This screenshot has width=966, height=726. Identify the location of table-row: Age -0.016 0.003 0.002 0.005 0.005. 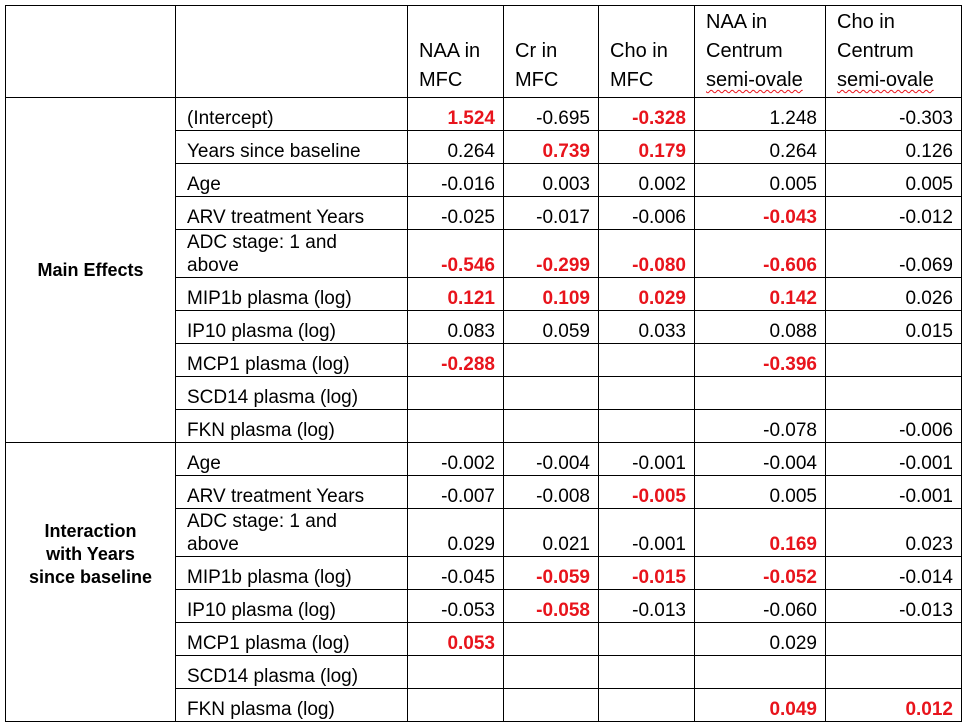
(484, 180).